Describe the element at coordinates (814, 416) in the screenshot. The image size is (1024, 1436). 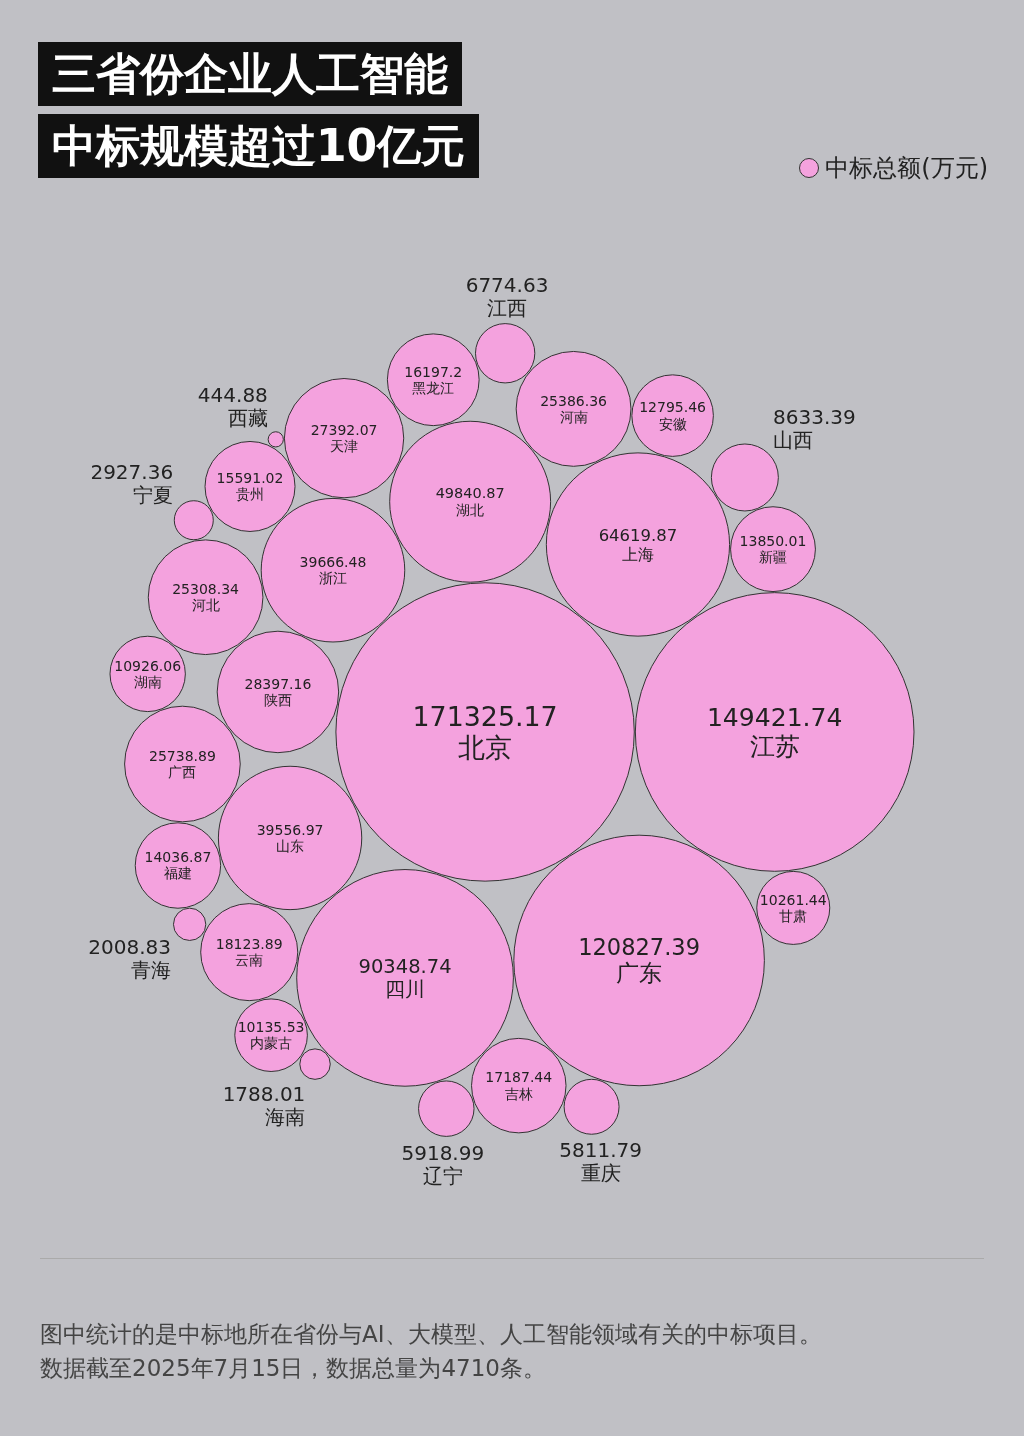
I see `data-label: 8633.39` at that location.